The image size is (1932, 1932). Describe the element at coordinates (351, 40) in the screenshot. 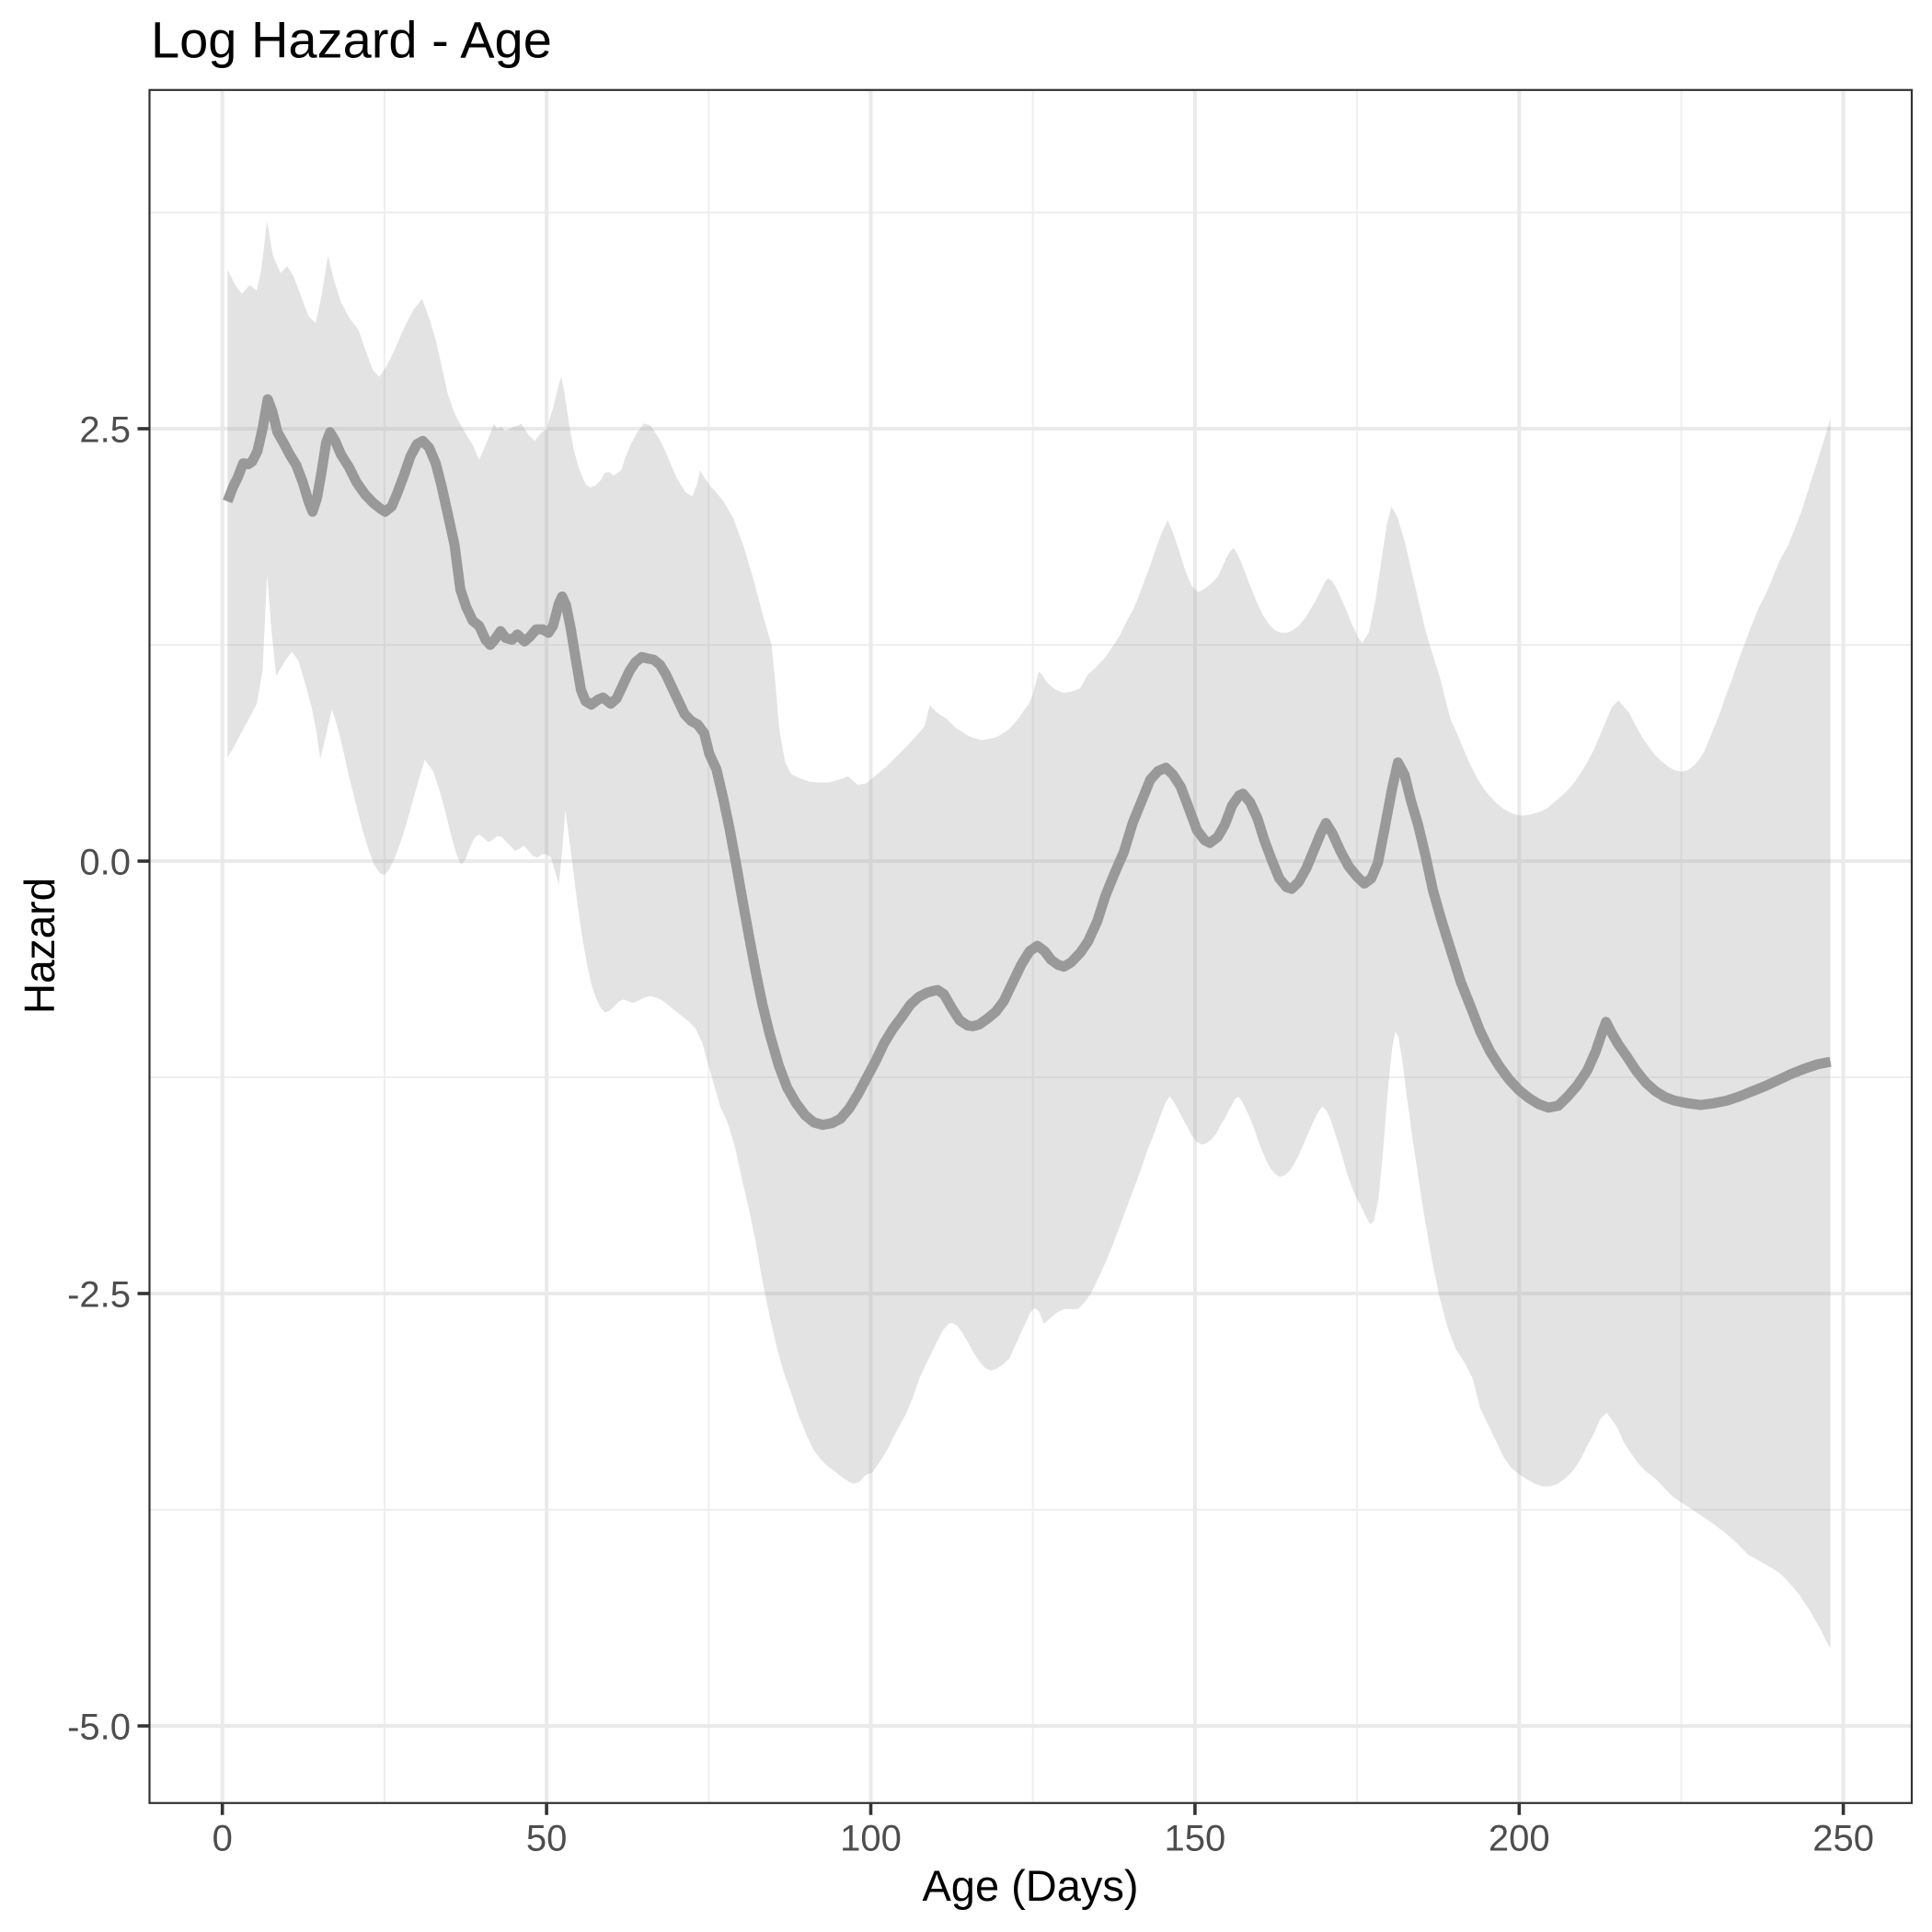

I see `svg-text: Log Hazard - Age` at that location.